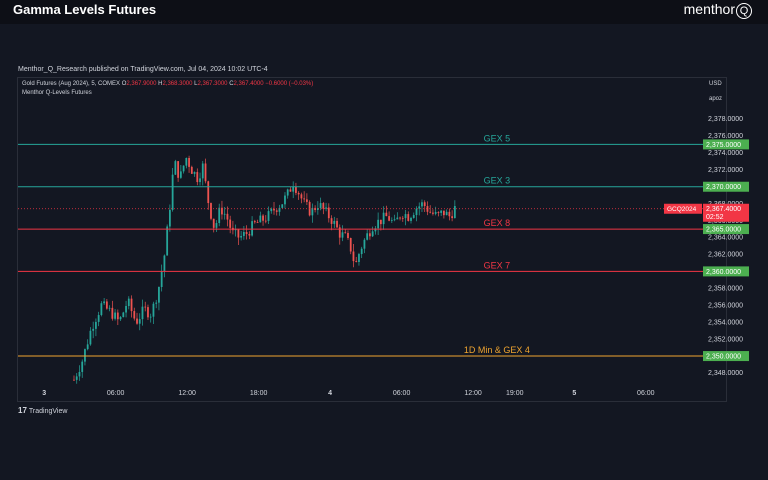  What do you see at coordinates (289, 84) in the screenshot?
I see `change-value: −0.6000 (−0.03%)` at bounding box center [289, 84].